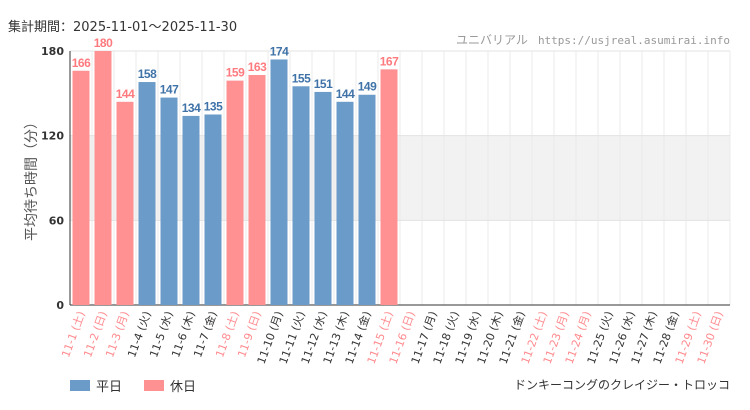  Describe the element at coordinates (257, 67) in the screenshot. I see `data-label: 163` at that location.